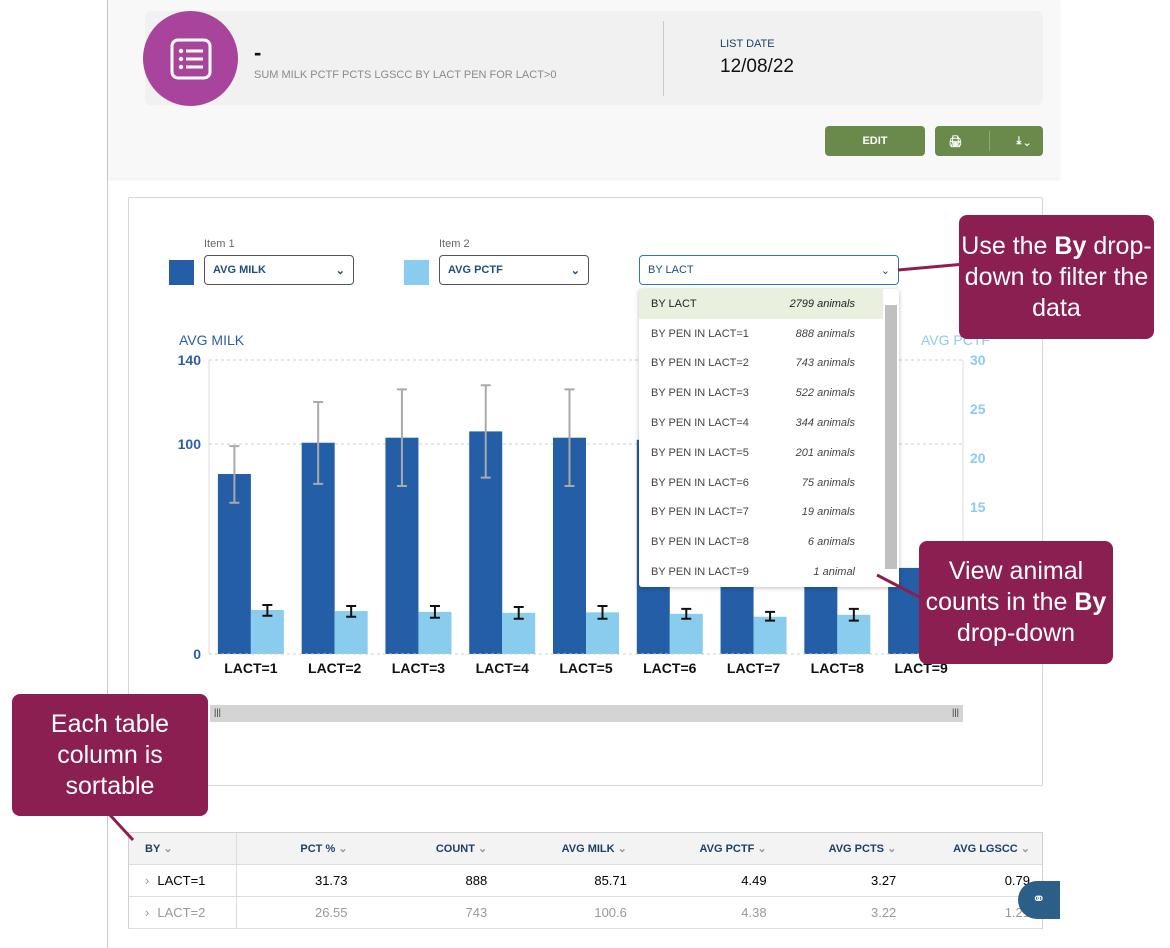  I want to click on by-option: BY PEN IN LACT=2 743 animals, so click(761, 364).